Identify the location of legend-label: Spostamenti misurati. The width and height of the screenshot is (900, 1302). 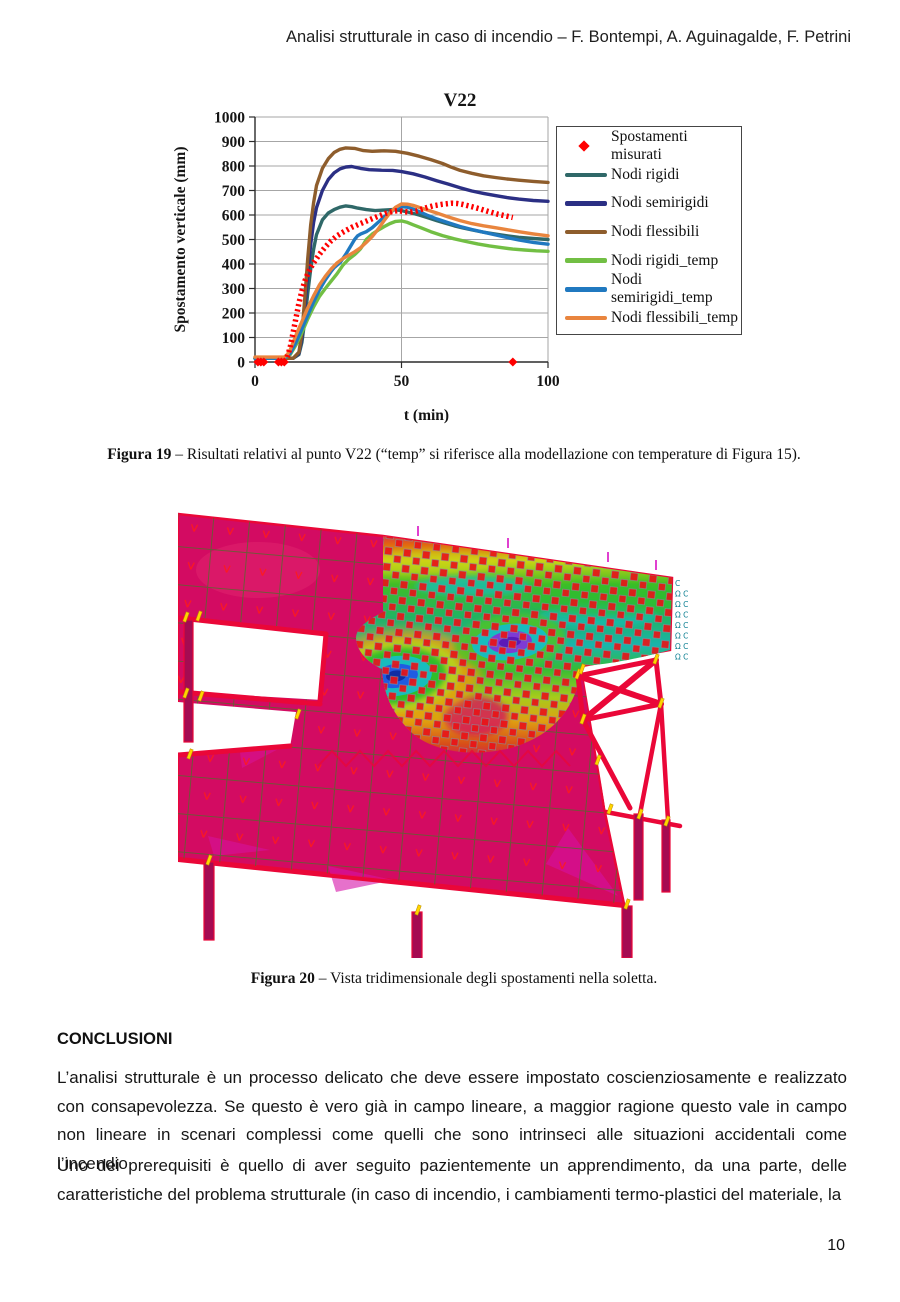
(649, 146).